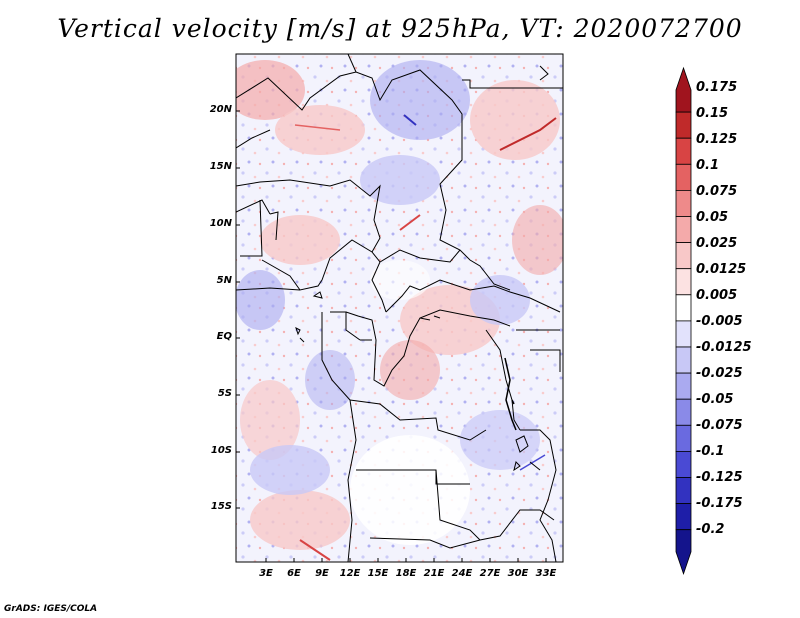  What do you see at coordinates (51, 609) in the screenshot?
I see `footer-credit: GrADS: IGES/COLA` at bounding box center [51, 609].